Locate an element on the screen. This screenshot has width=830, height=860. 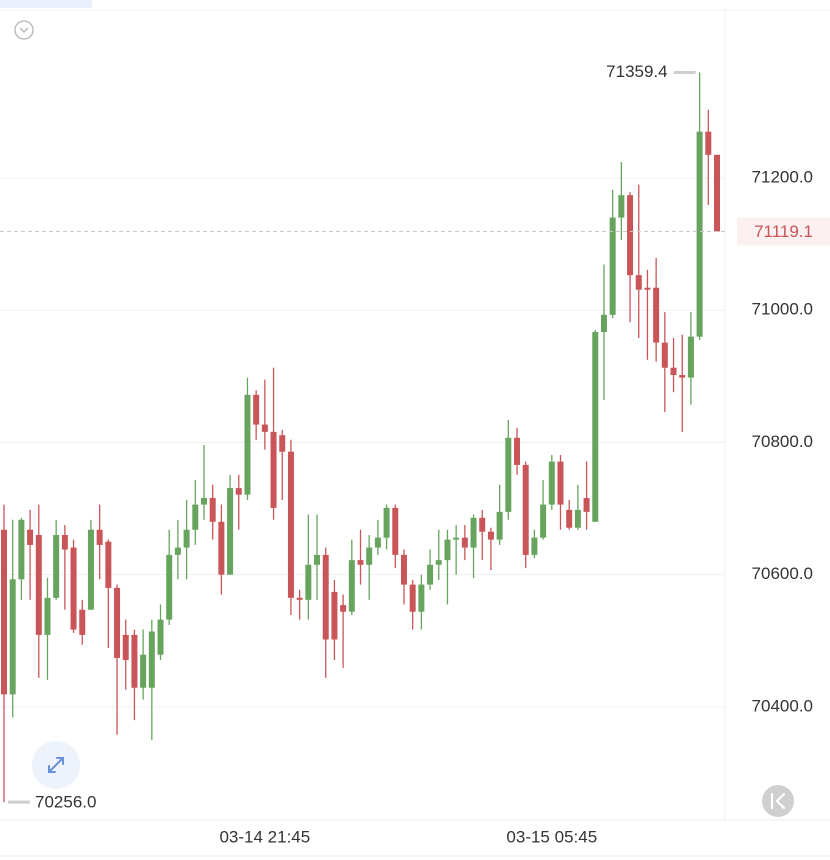
y-tick-label: 70400.0 is located at coordinates (782, 705).